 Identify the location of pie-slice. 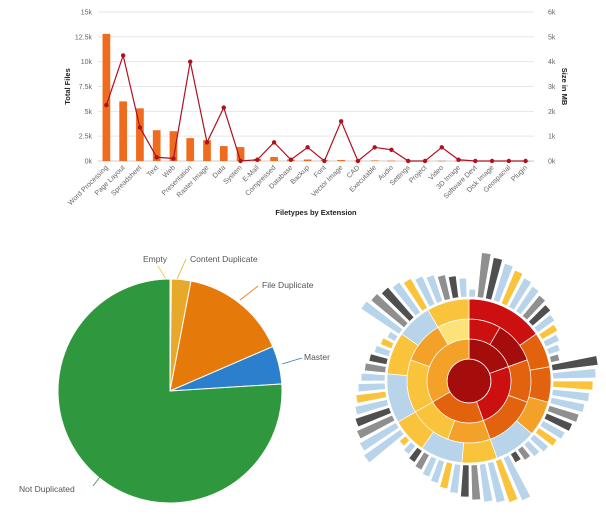
(221, 336).